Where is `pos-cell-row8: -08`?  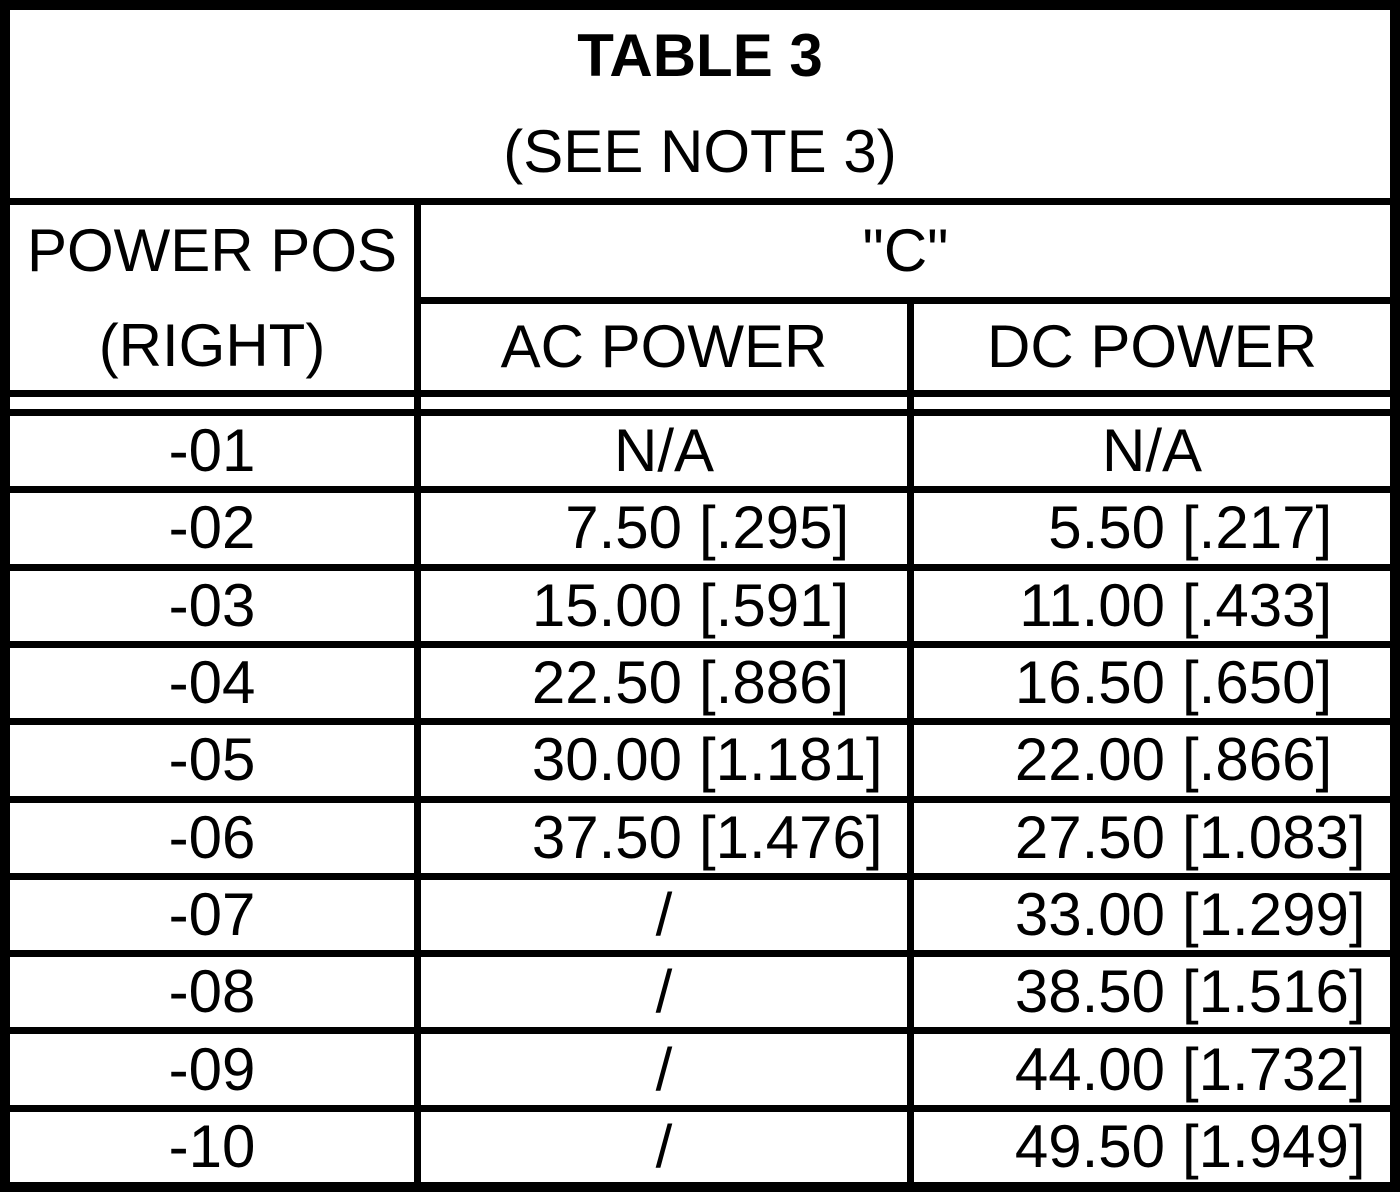 pos-cell-row8: -08 is located at coordinates (212, 992).